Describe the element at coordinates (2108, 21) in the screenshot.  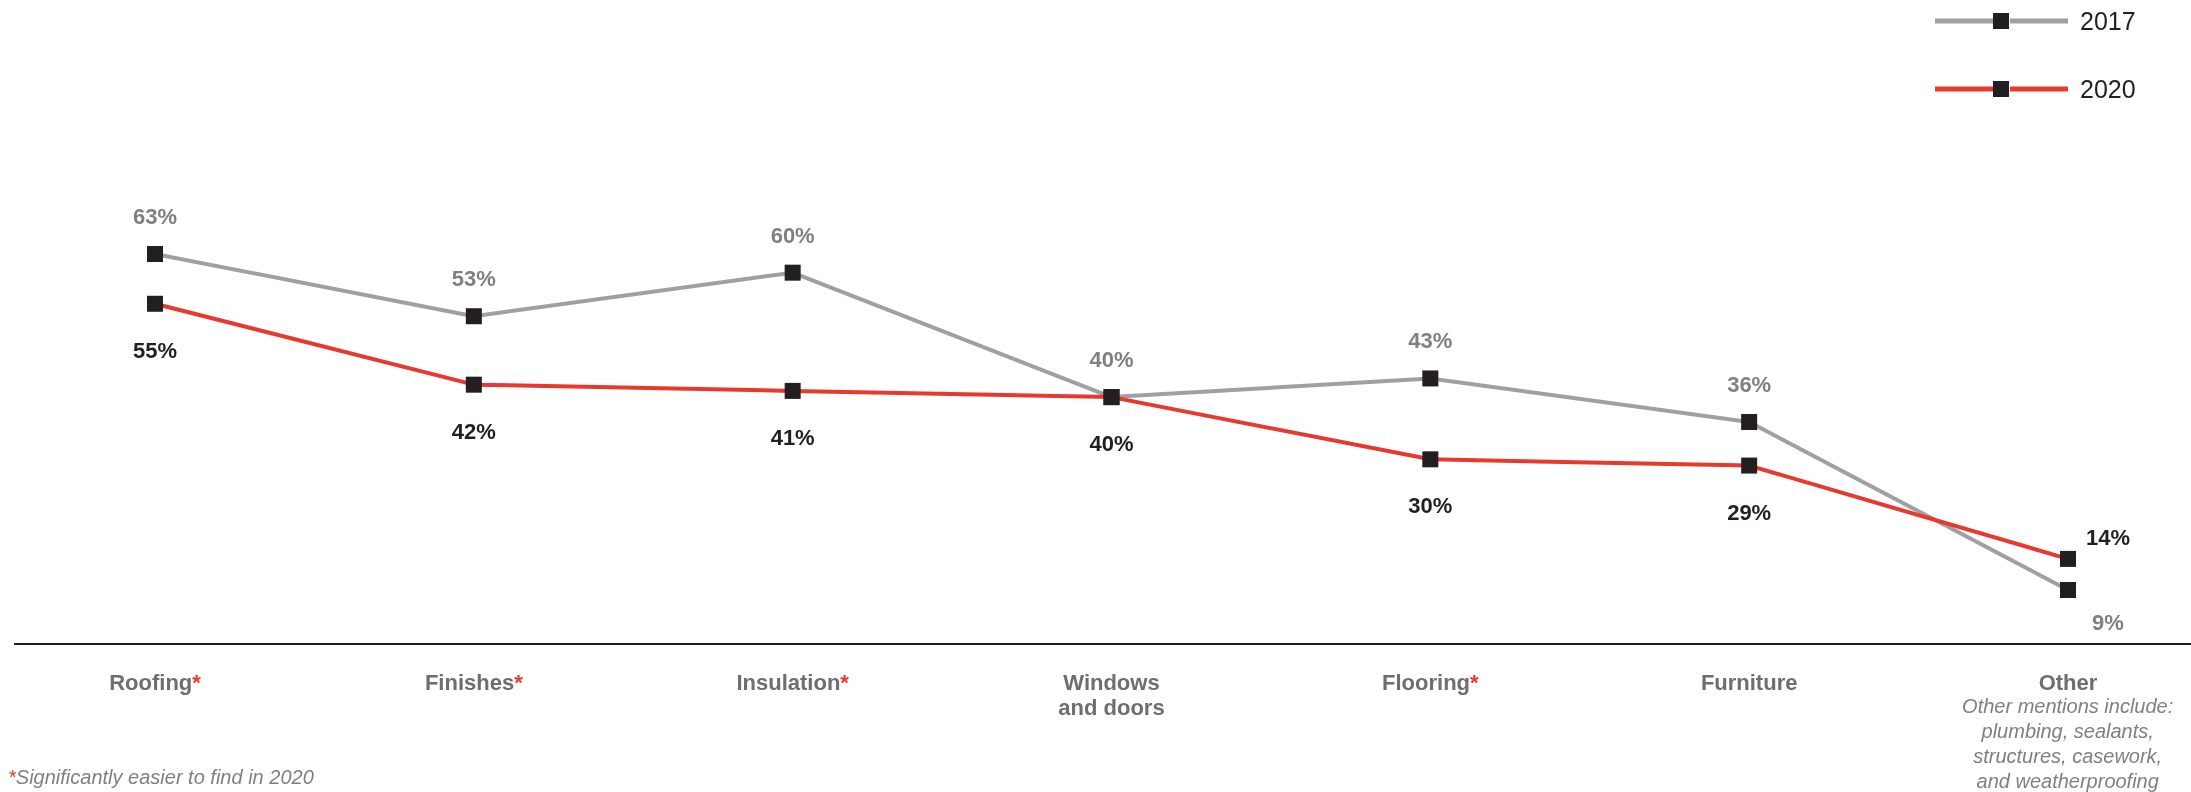
I see `legend-label: 2017` at that location.